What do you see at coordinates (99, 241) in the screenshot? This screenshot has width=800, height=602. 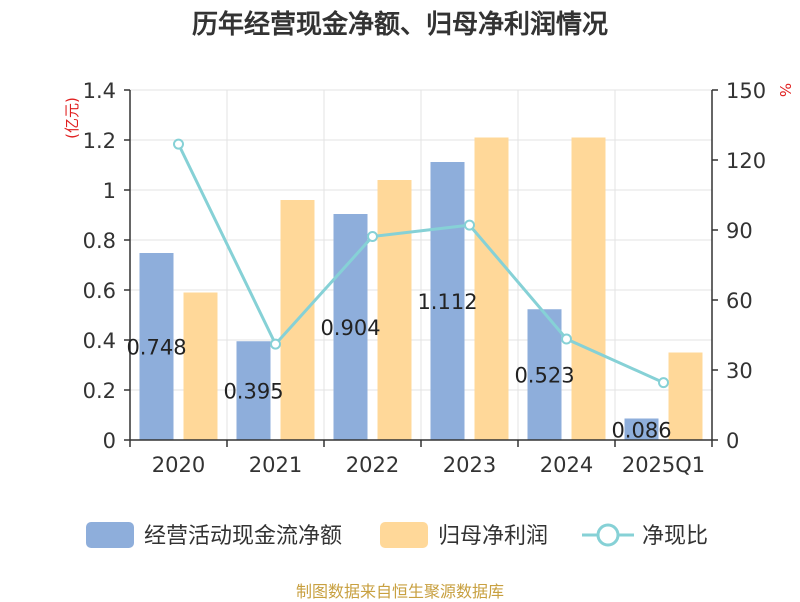 I see `left-axis-tick-label: 0.8` at bounding box center [99, 241].